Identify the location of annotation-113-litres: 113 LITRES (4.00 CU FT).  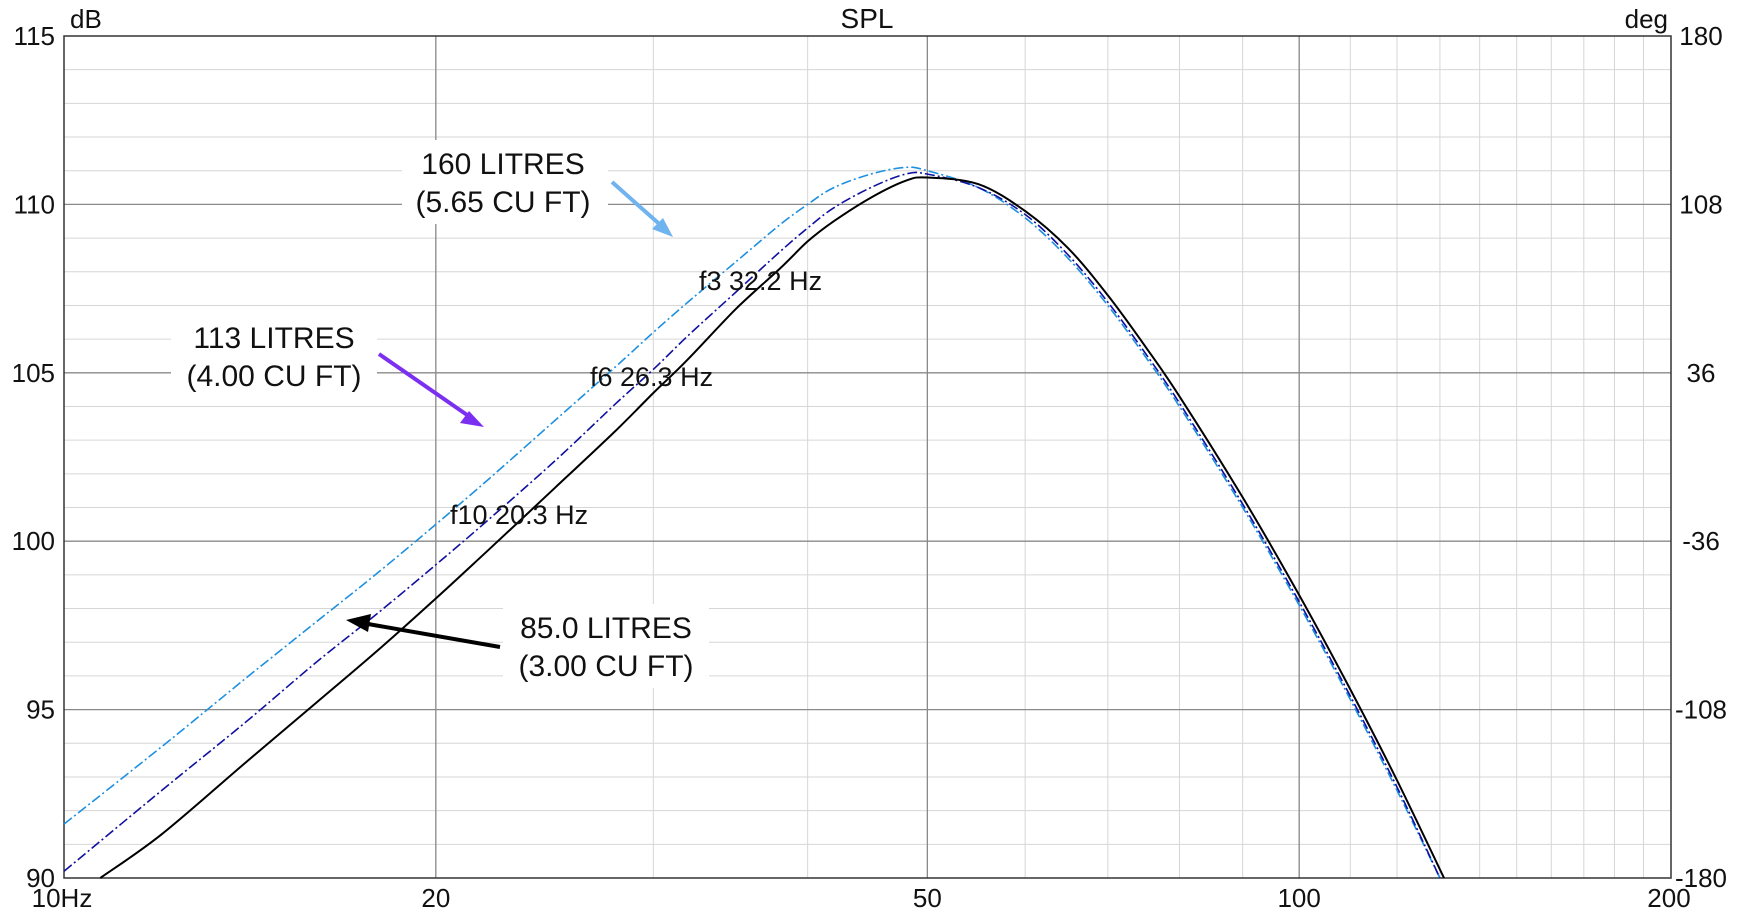
(274, 358).